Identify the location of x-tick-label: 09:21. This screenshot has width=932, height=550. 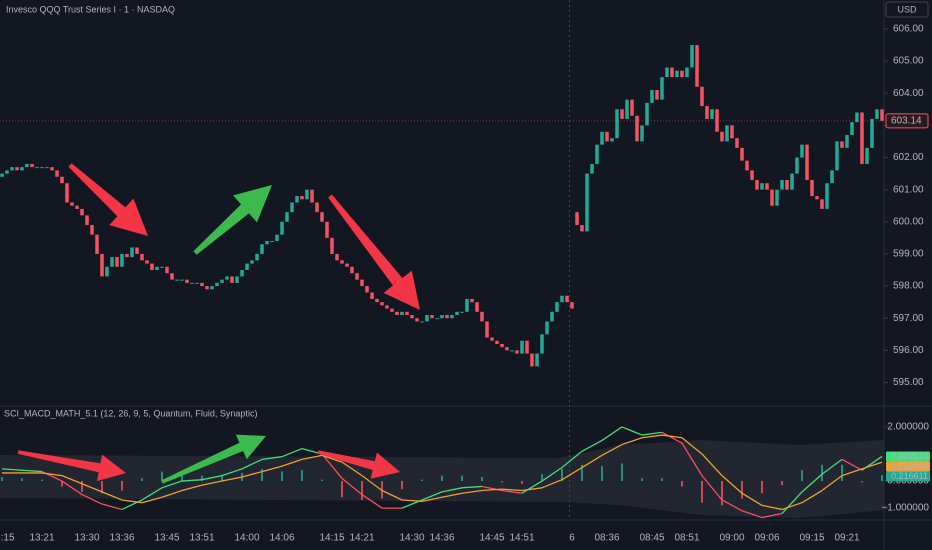
(846, 538).